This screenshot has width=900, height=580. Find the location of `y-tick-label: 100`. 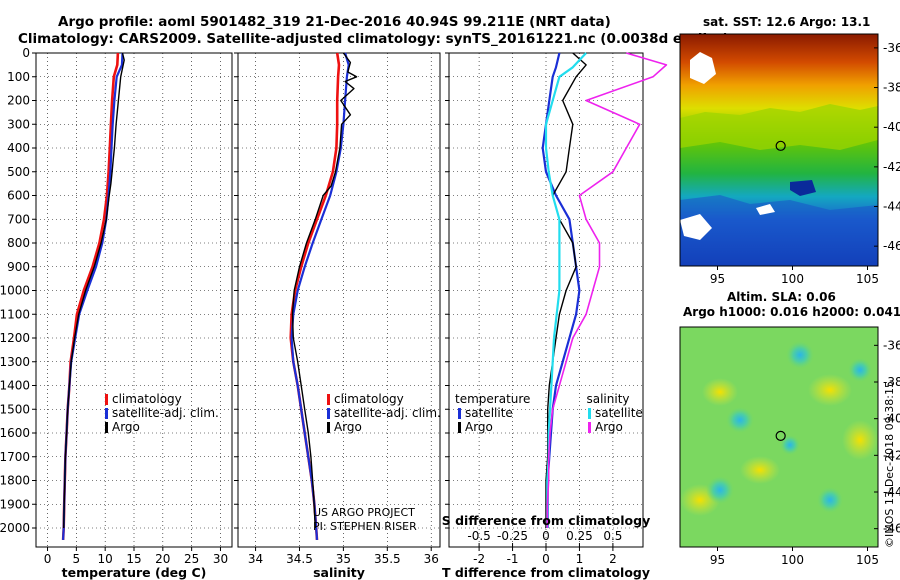

y-tick-label: 100 is located at coordinates (18, 77).